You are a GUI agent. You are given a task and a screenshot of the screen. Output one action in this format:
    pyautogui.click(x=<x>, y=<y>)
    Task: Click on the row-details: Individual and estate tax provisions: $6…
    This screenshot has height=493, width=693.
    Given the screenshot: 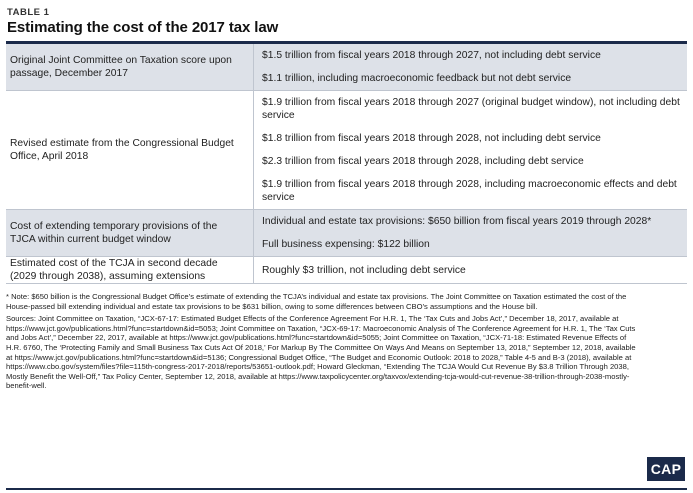 What is the action you would take?
    pyautogui.click(x=470, y=233)
    